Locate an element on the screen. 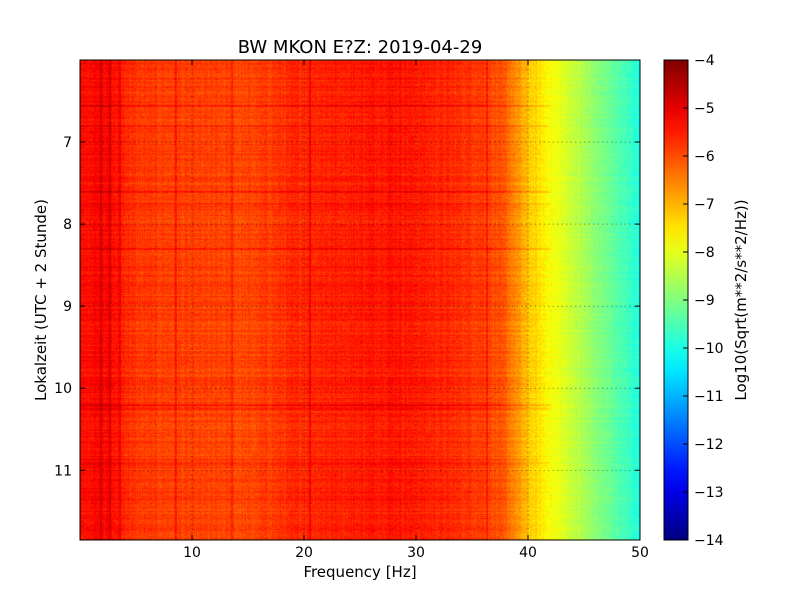  colorbar-title: Log10(Sqrt(m**2/s**2/Hz)) is located at coordinates (741, 299).